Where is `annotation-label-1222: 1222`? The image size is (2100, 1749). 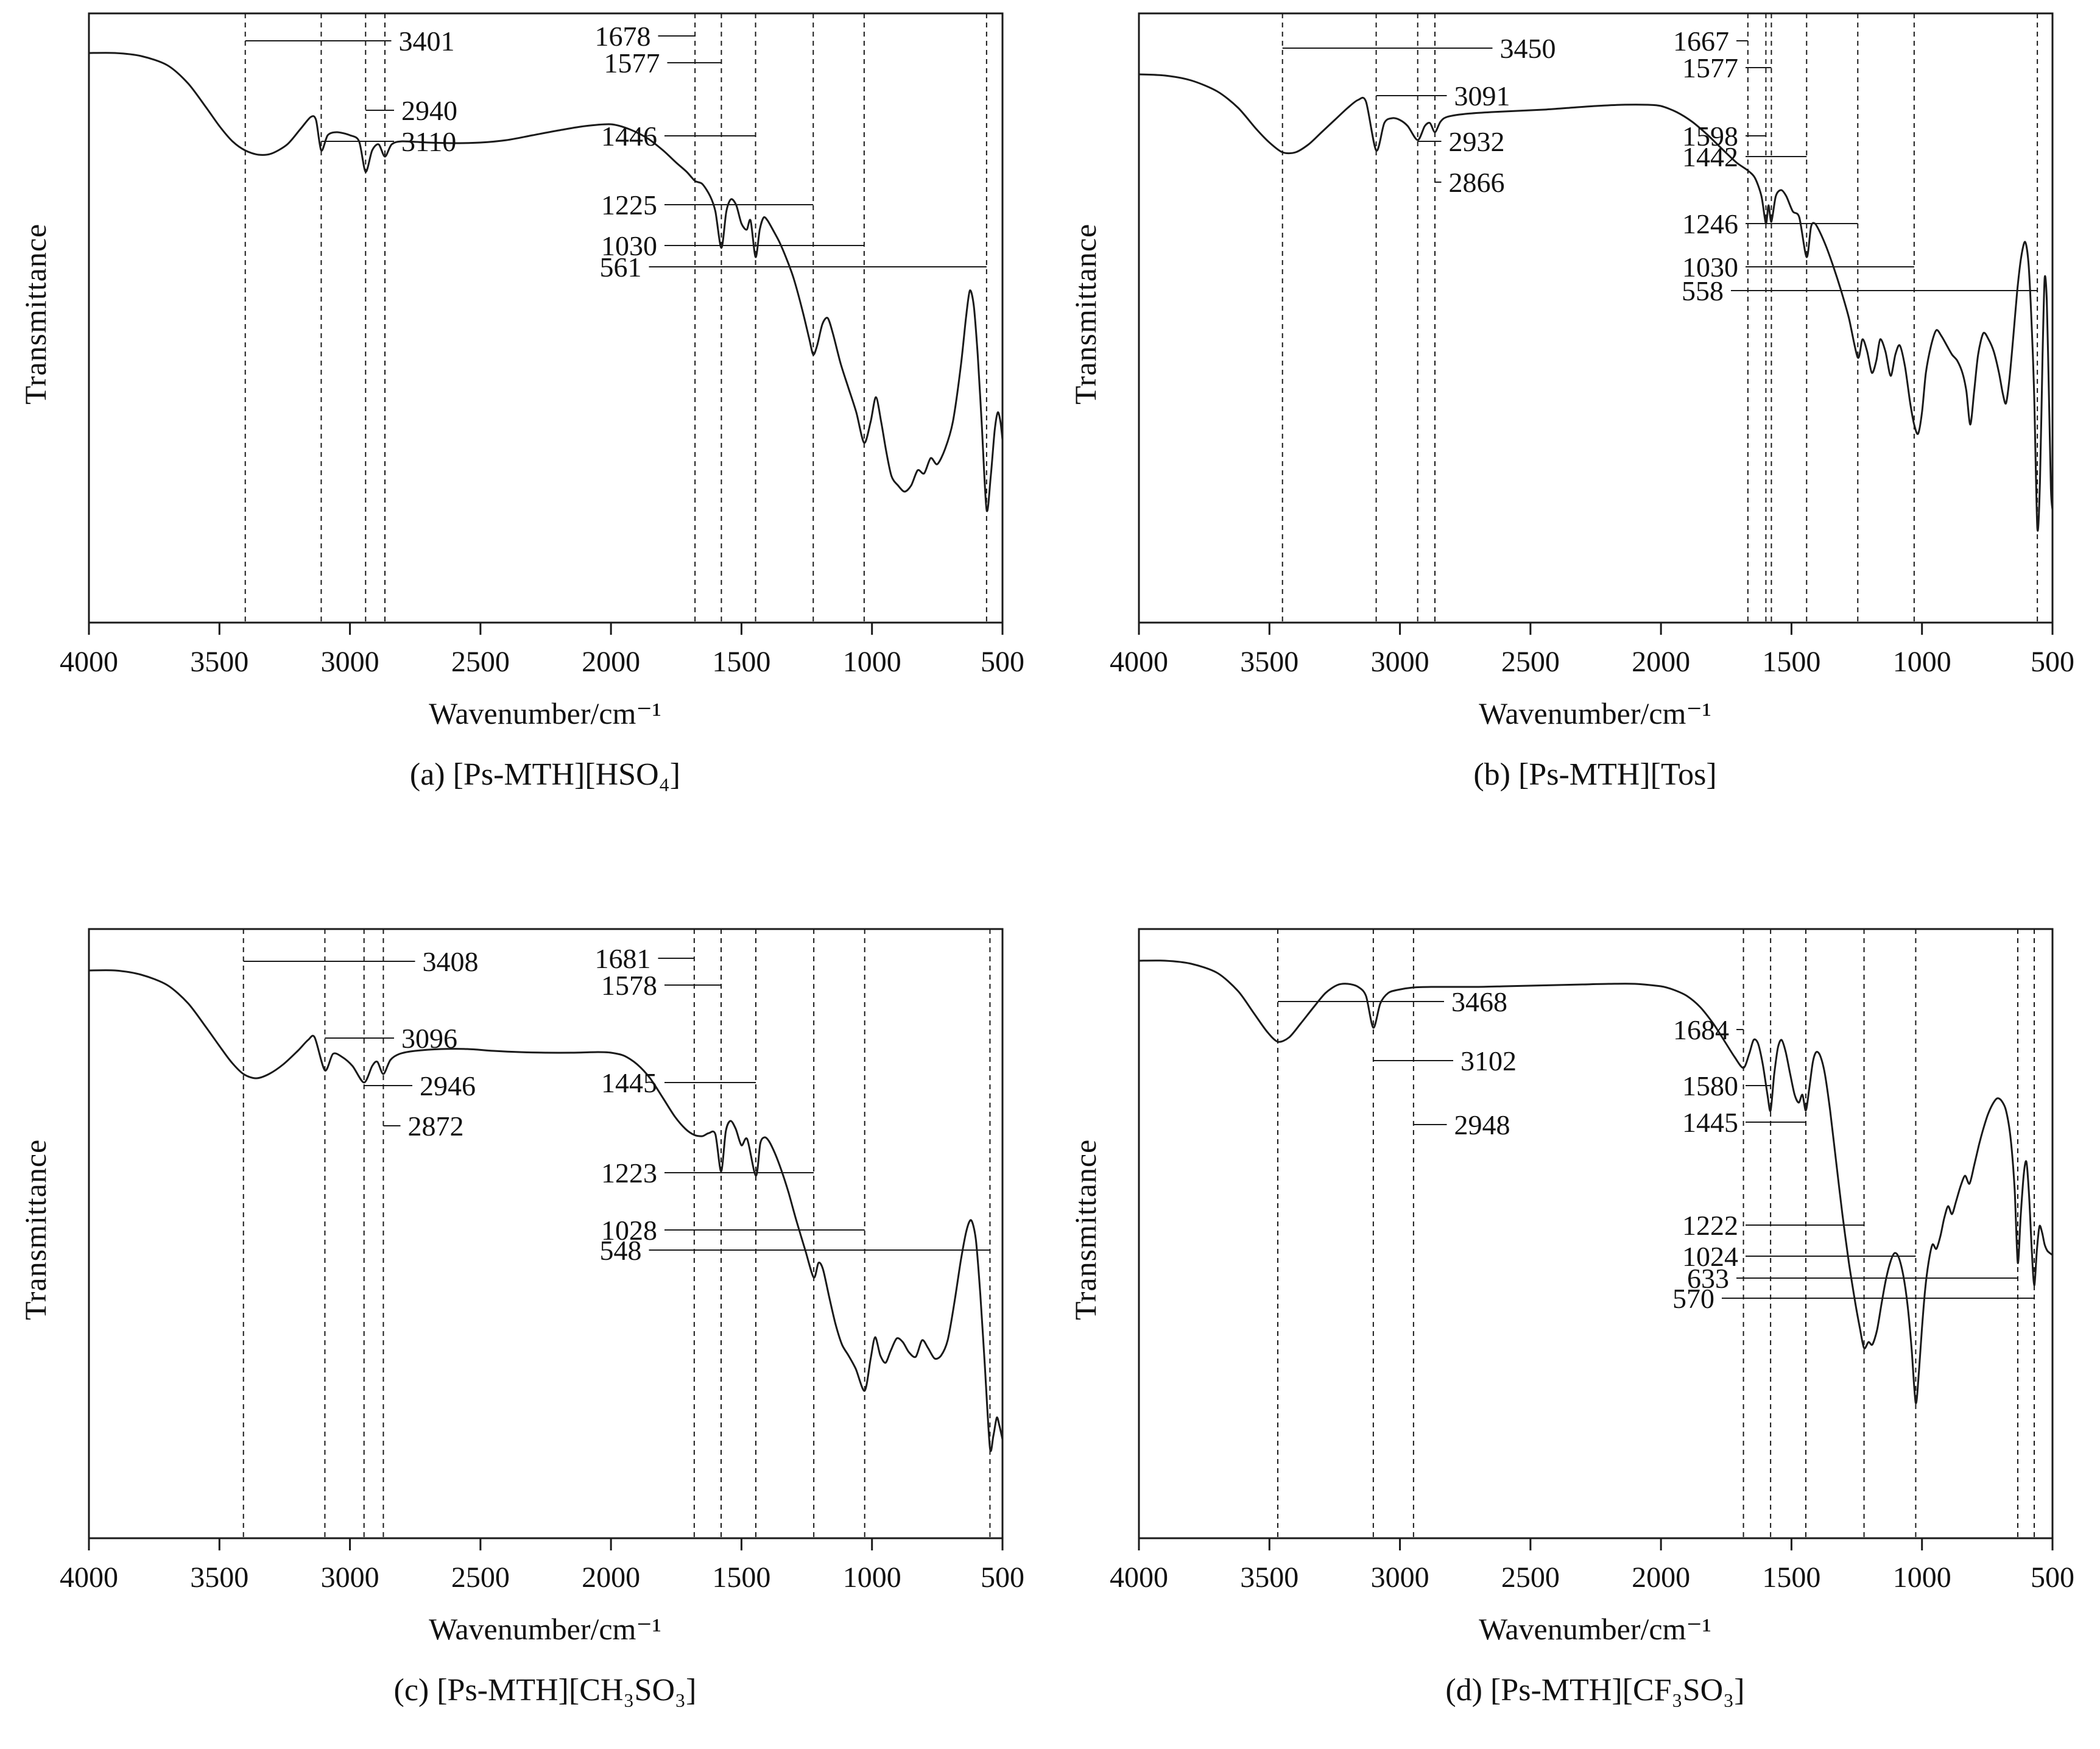
annotation-label-1222: 1222 is located at coordinates (1710, 1226).